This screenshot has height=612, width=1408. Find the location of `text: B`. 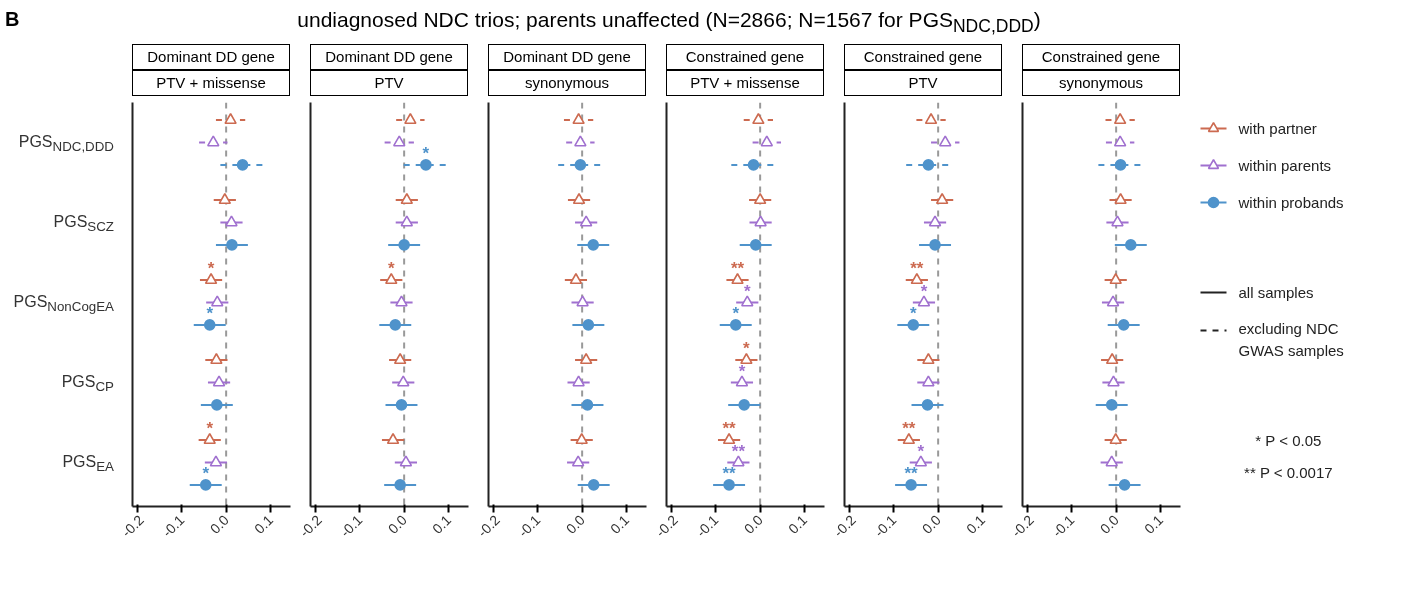

text: B is located at coordinates (12, 19).